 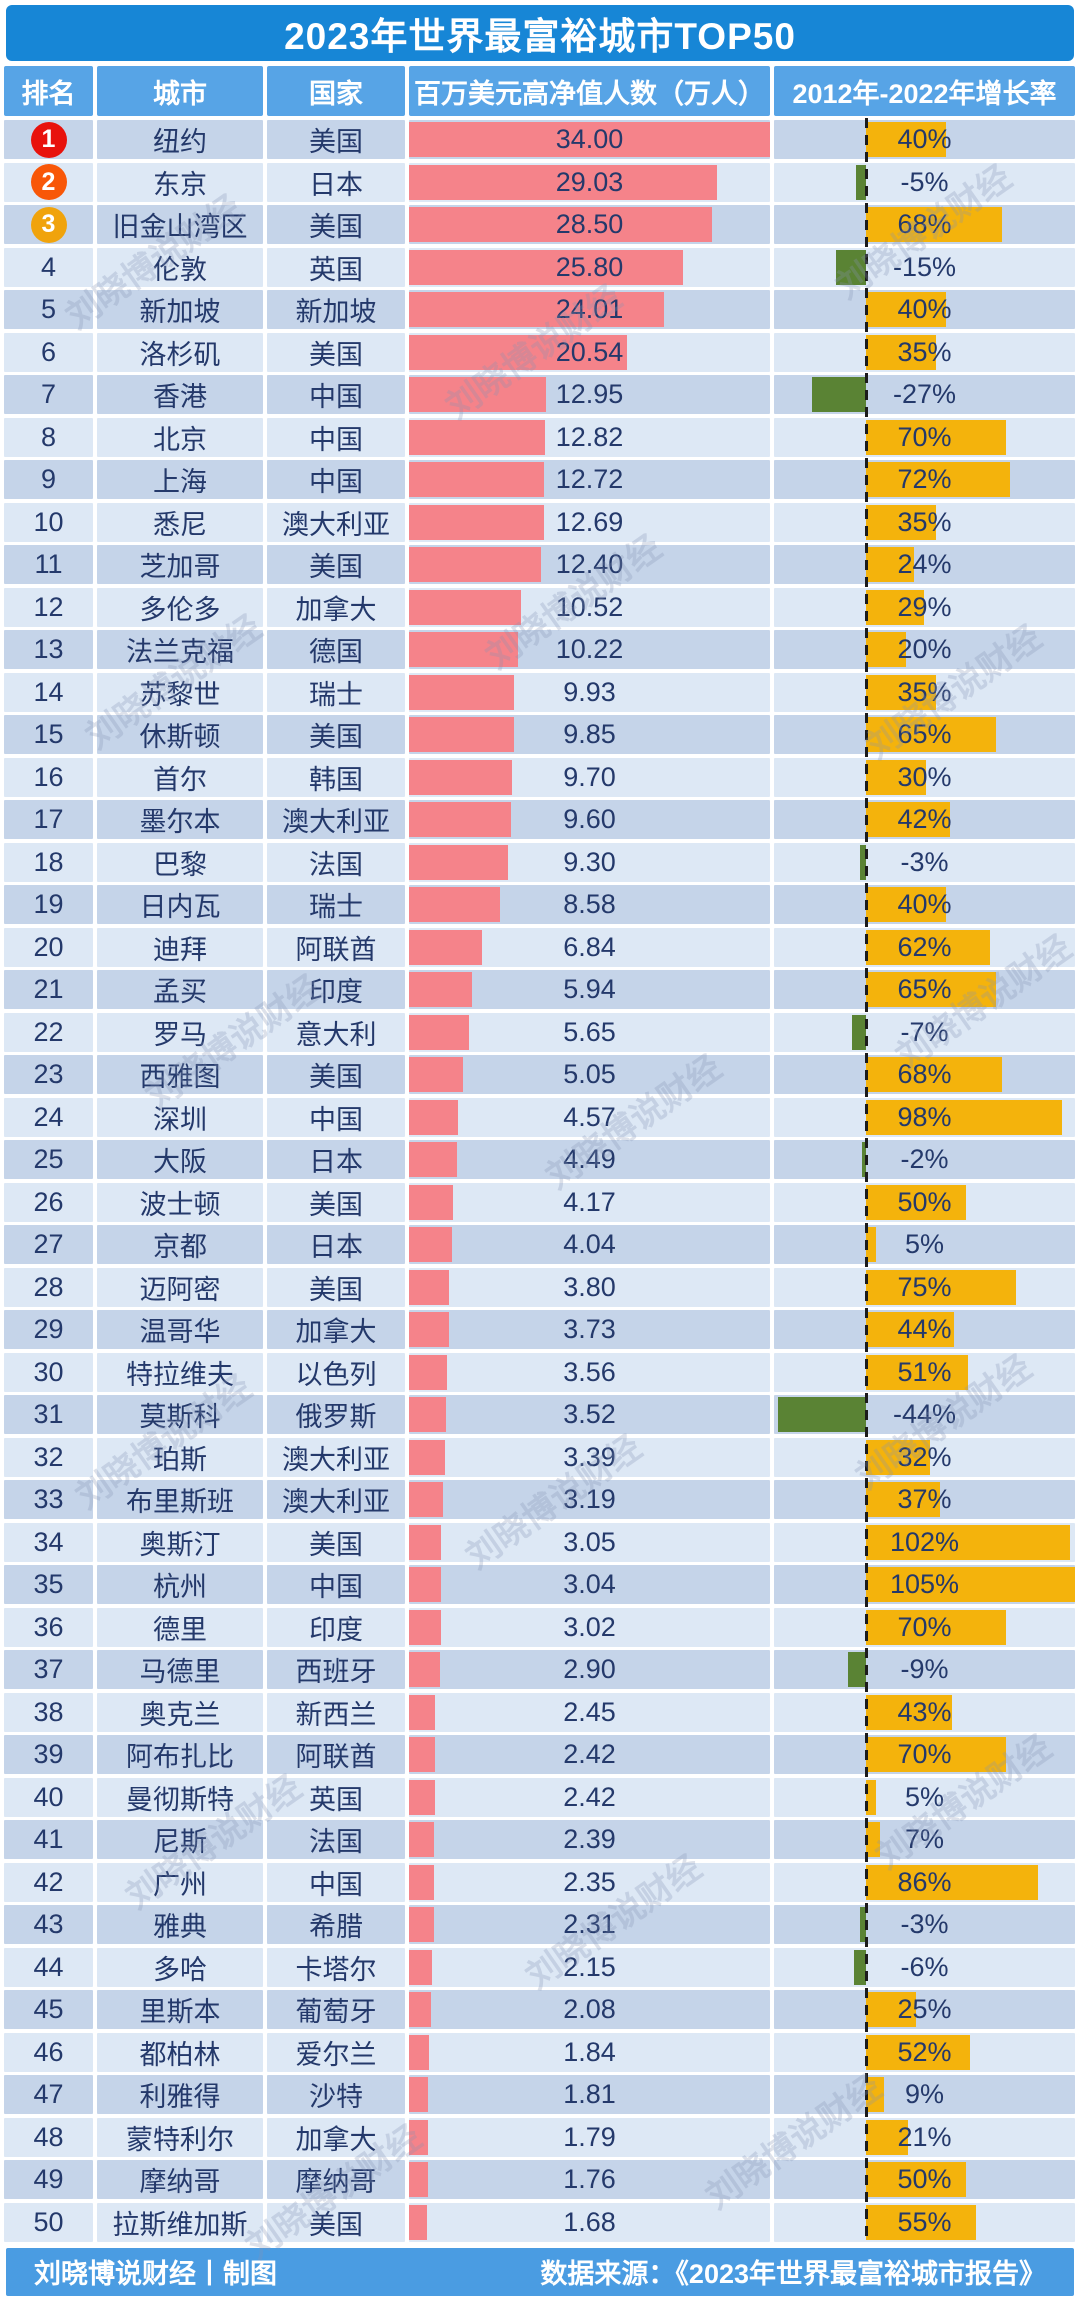 I want to click on growth-bar-cell: 30%, so click(x=924, y=777).